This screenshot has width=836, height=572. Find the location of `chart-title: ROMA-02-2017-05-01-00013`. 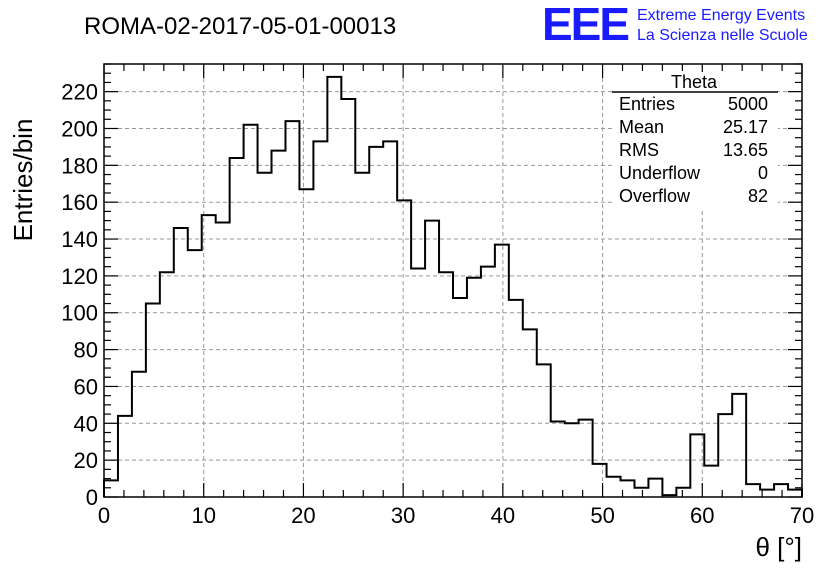

chart-title: ROMA-02-2017-05-01-00013 is located at coordinates (240, 26).